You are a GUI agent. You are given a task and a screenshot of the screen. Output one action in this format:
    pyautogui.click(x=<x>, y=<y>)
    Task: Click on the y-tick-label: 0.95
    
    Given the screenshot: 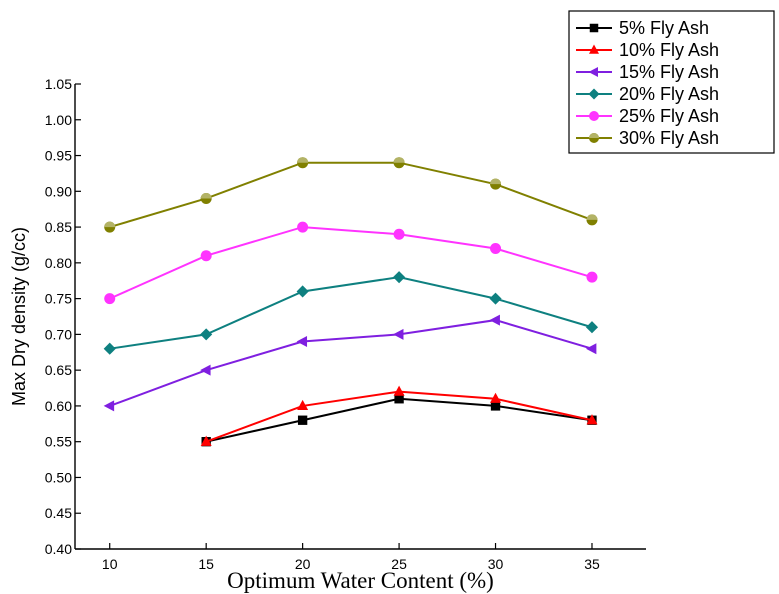 What is the action you would take?
    pyautogui.click(x=58, y=156)
    